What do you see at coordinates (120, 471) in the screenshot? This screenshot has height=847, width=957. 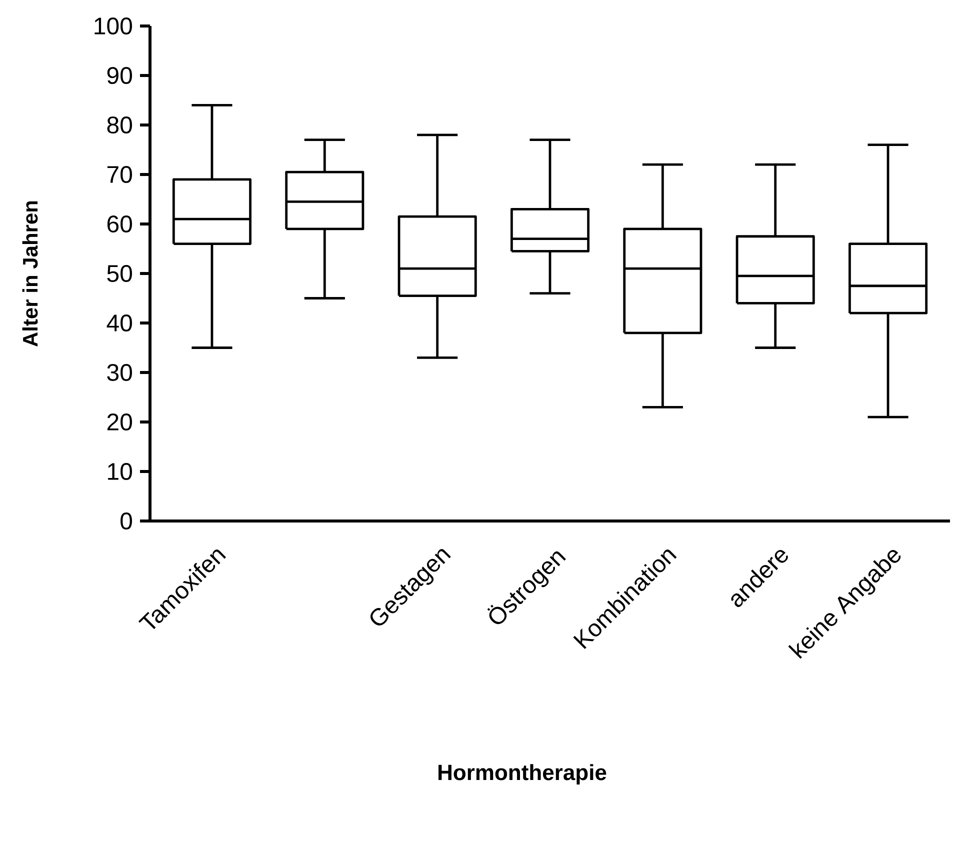 I see `y-tick-label: 10` at bounding box center [120, 471].